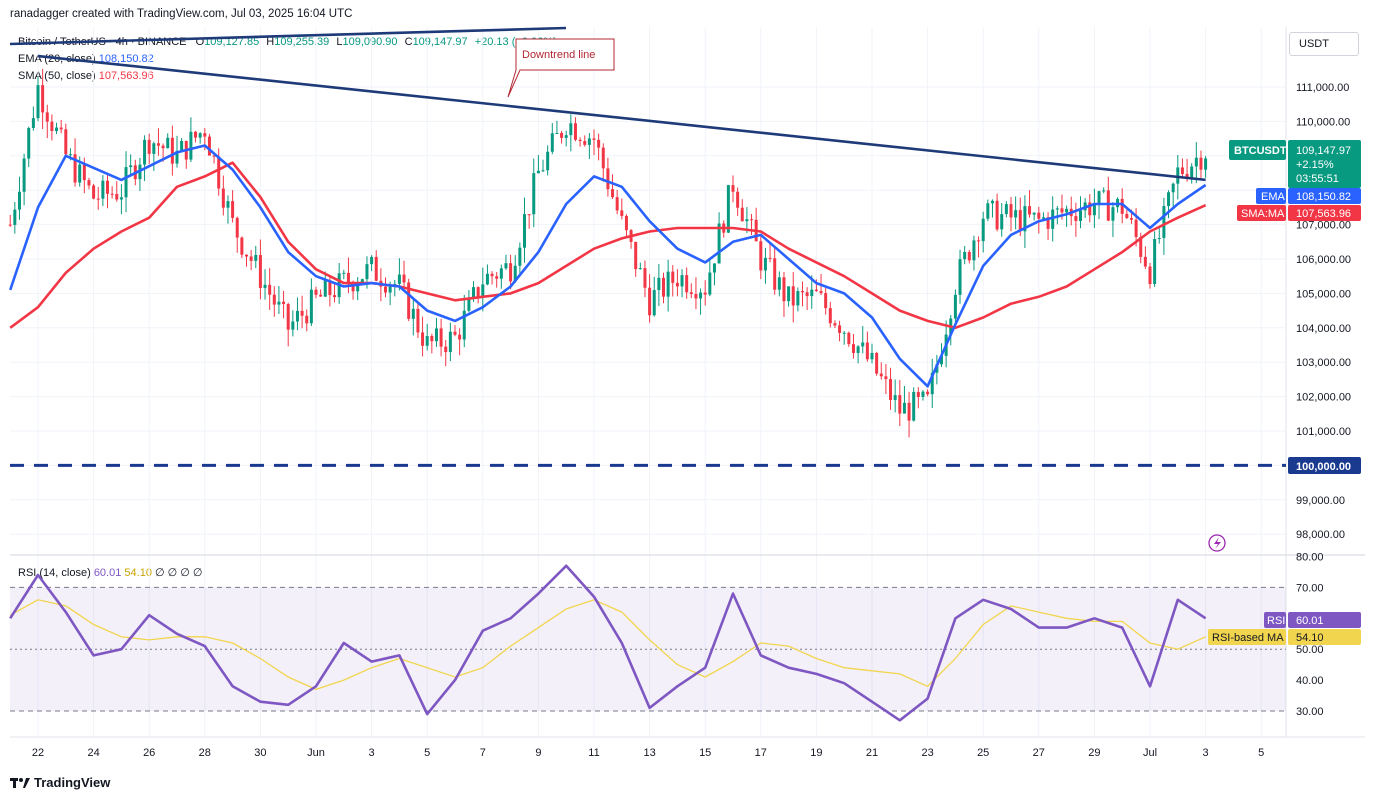 The width and height of the screenshot is (1375, 801). I want to click on rsi-legend: RSI (14, close) 60.01 54.10 ∅ ∅ ∅ ∅, so click(110, 573).